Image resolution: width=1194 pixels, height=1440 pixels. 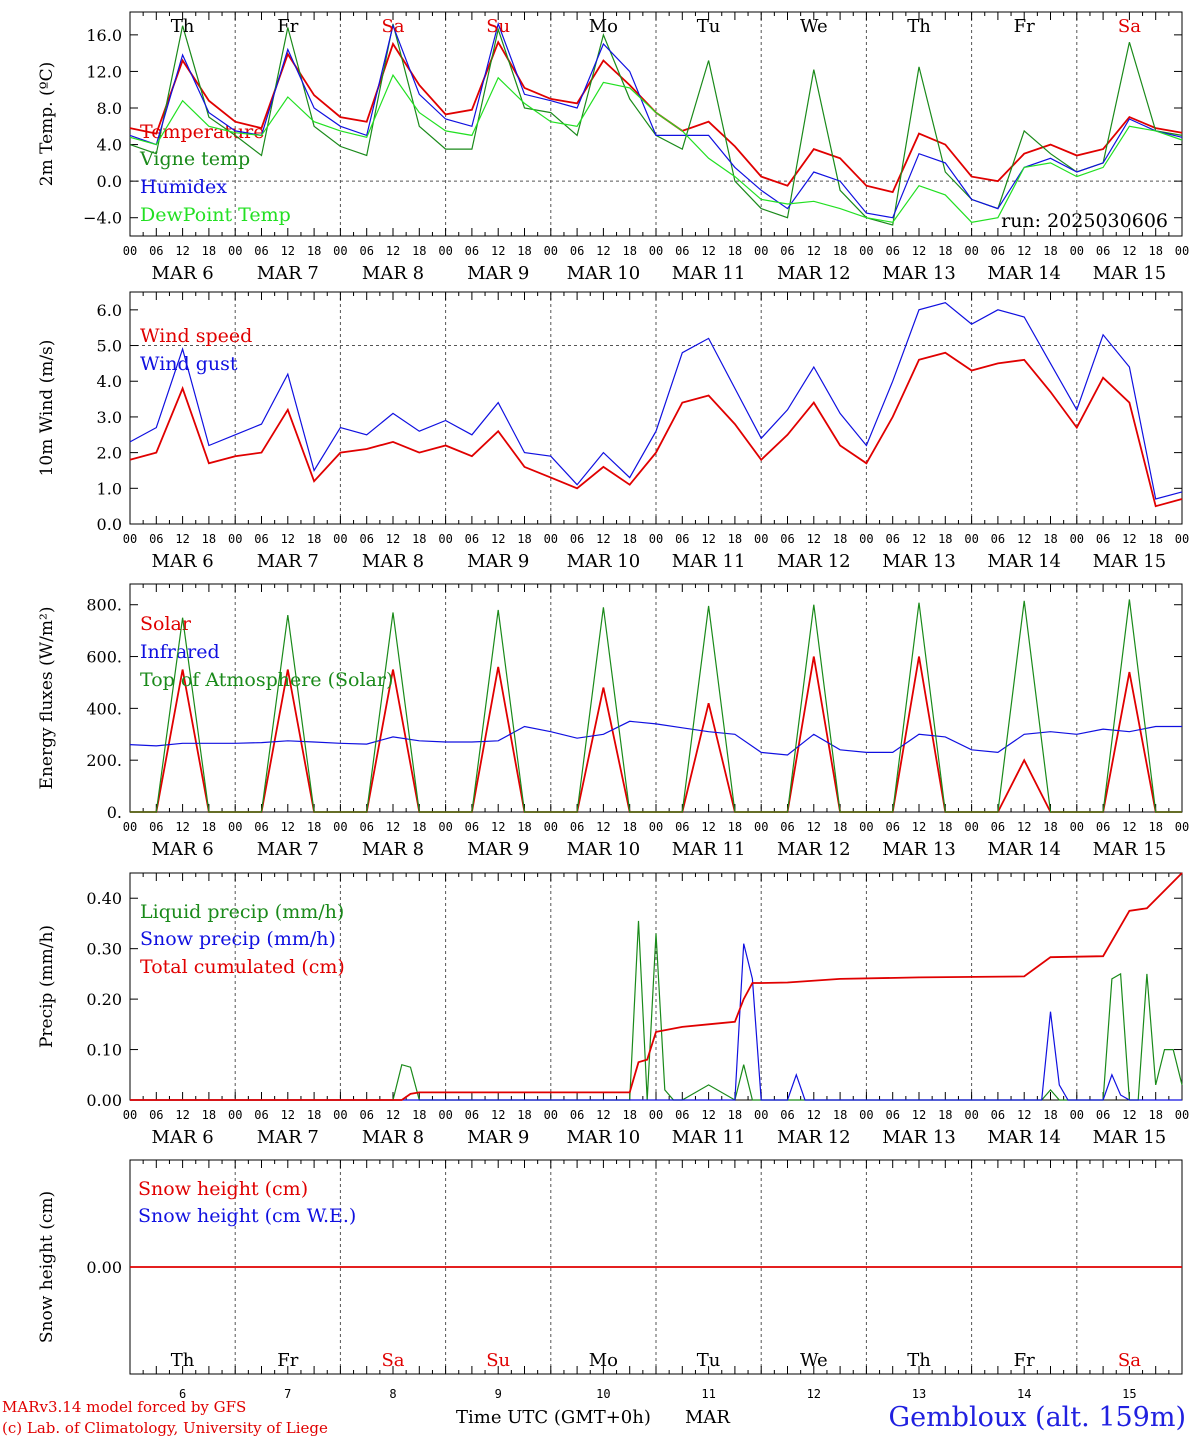 I want to click on legend-entry: Infrared, so click(x=180, y=652).